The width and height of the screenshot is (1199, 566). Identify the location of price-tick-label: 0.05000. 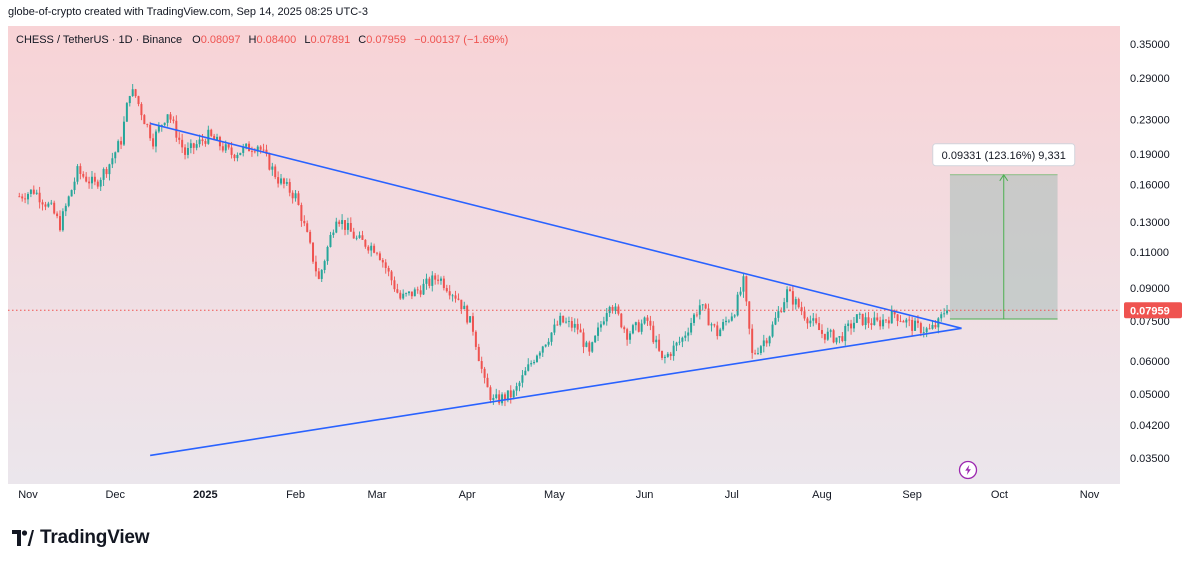
(1150, 395).